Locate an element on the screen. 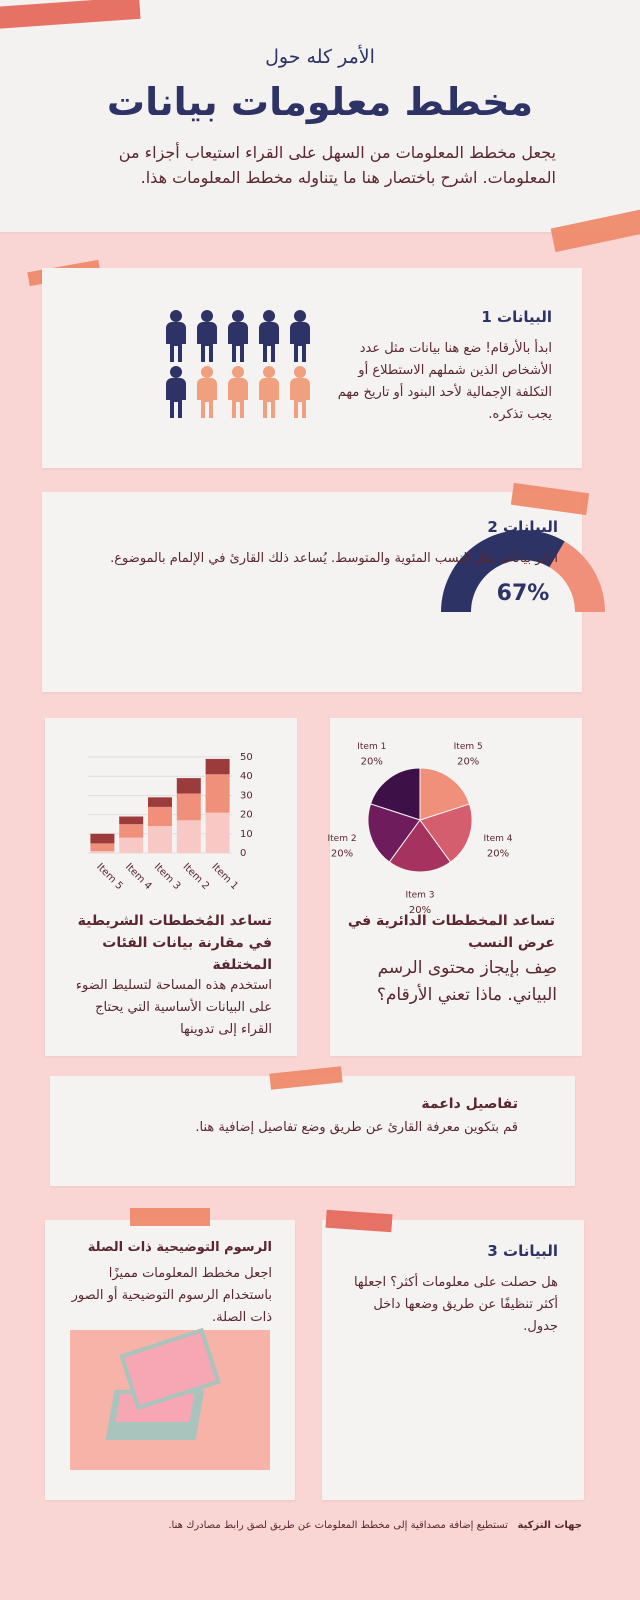  pie-label: Item 4 is located at coordinates (497, 839).